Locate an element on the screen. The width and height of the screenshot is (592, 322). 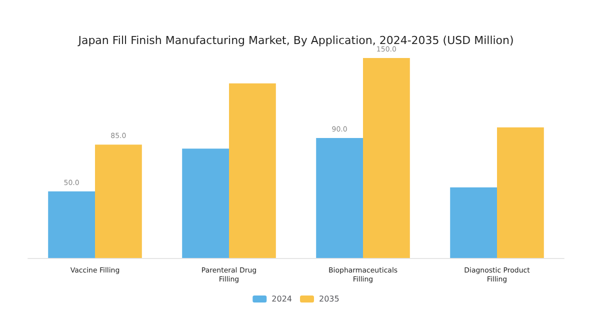
legend-label: 2024 is located at coordinates (282, 299).